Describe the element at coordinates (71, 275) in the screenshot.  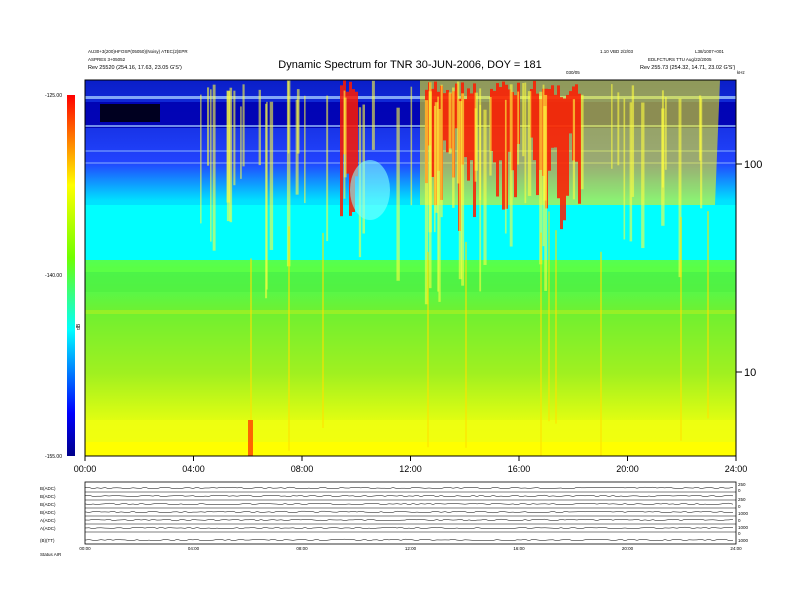
I see `colorbar` at that location.